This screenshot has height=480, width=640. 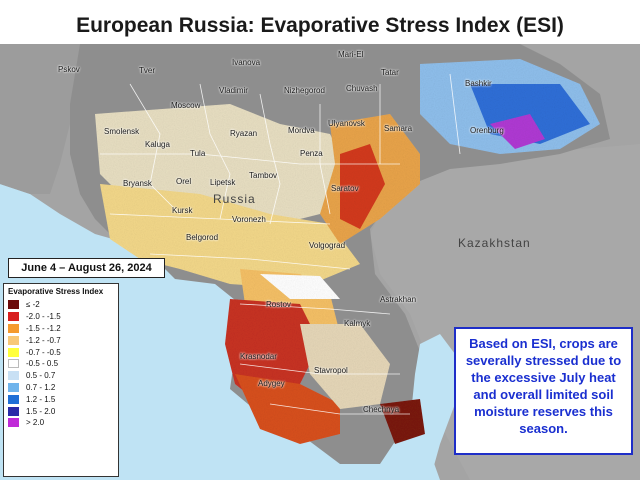 I want to click on region-kalmyk: Kalmyk, so click(x=357, y=323).